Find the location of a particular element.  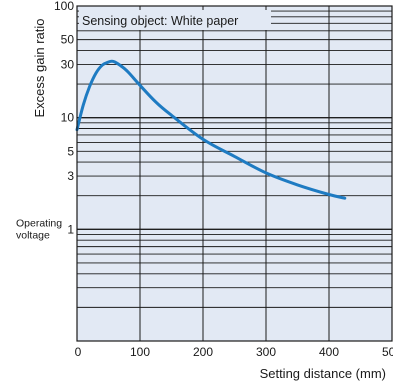

y-axis-title: Excess gain ratio is located at coordinates (39, 68).